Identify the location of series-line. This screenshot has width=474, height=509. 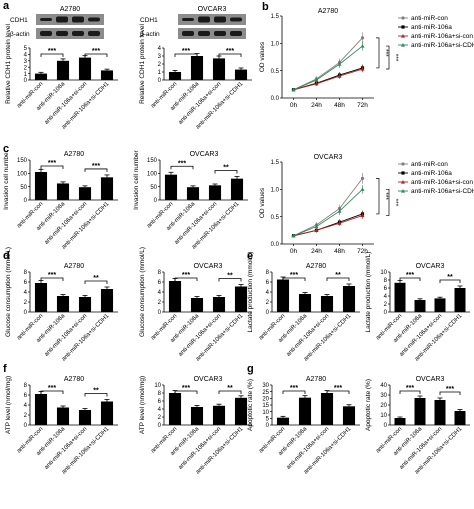
(328, 79).